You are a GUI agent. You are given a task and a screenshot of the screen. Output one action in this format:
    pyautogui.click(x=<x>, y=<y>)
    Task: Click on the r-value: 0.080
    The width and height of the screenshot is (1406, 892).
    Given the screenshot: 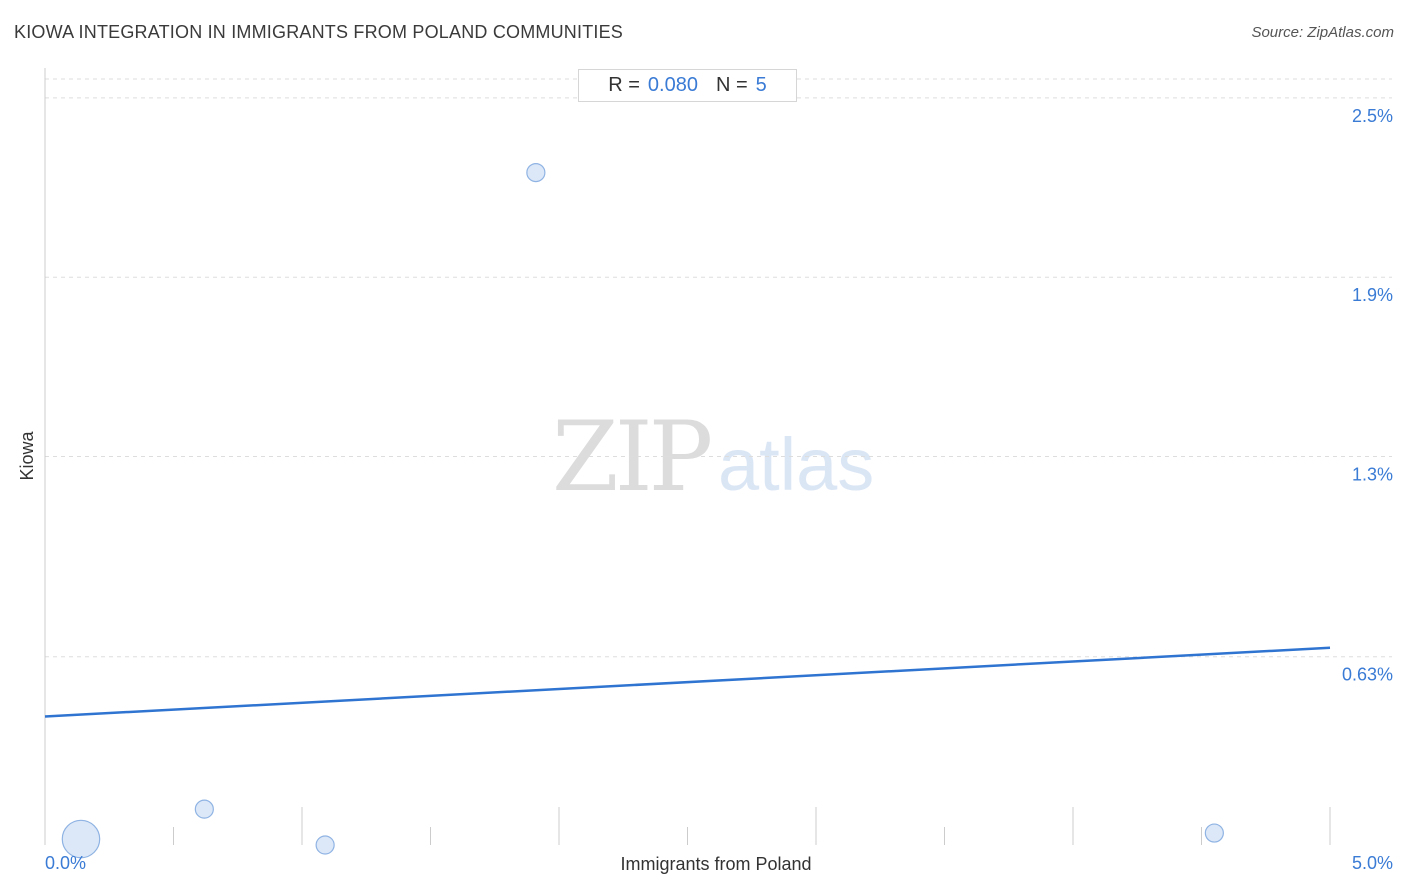 What is the action you would take?
    pyautogui.click(x=672, y=85)
    